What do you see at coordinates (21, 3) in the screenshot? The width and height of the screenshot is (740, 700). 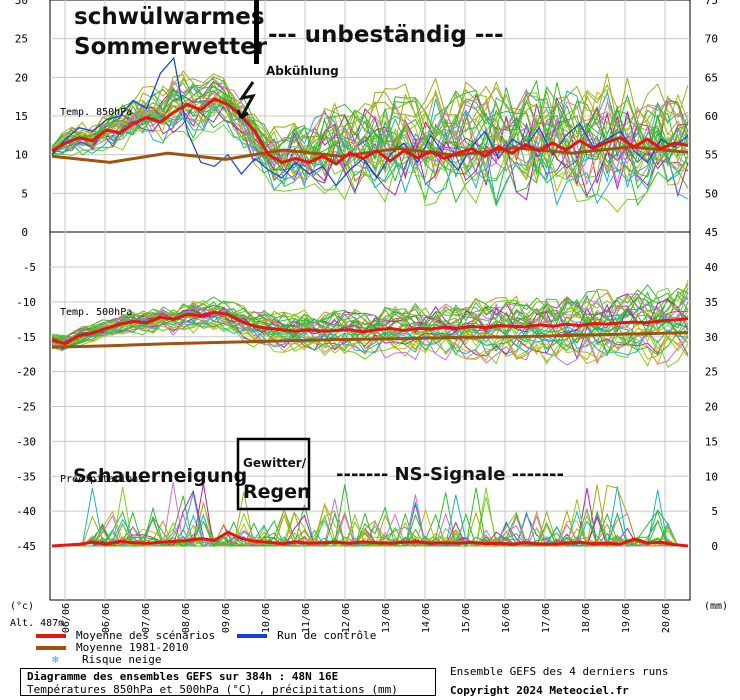 I see `y-tick-850: 30` at bounding box center [21, 3].